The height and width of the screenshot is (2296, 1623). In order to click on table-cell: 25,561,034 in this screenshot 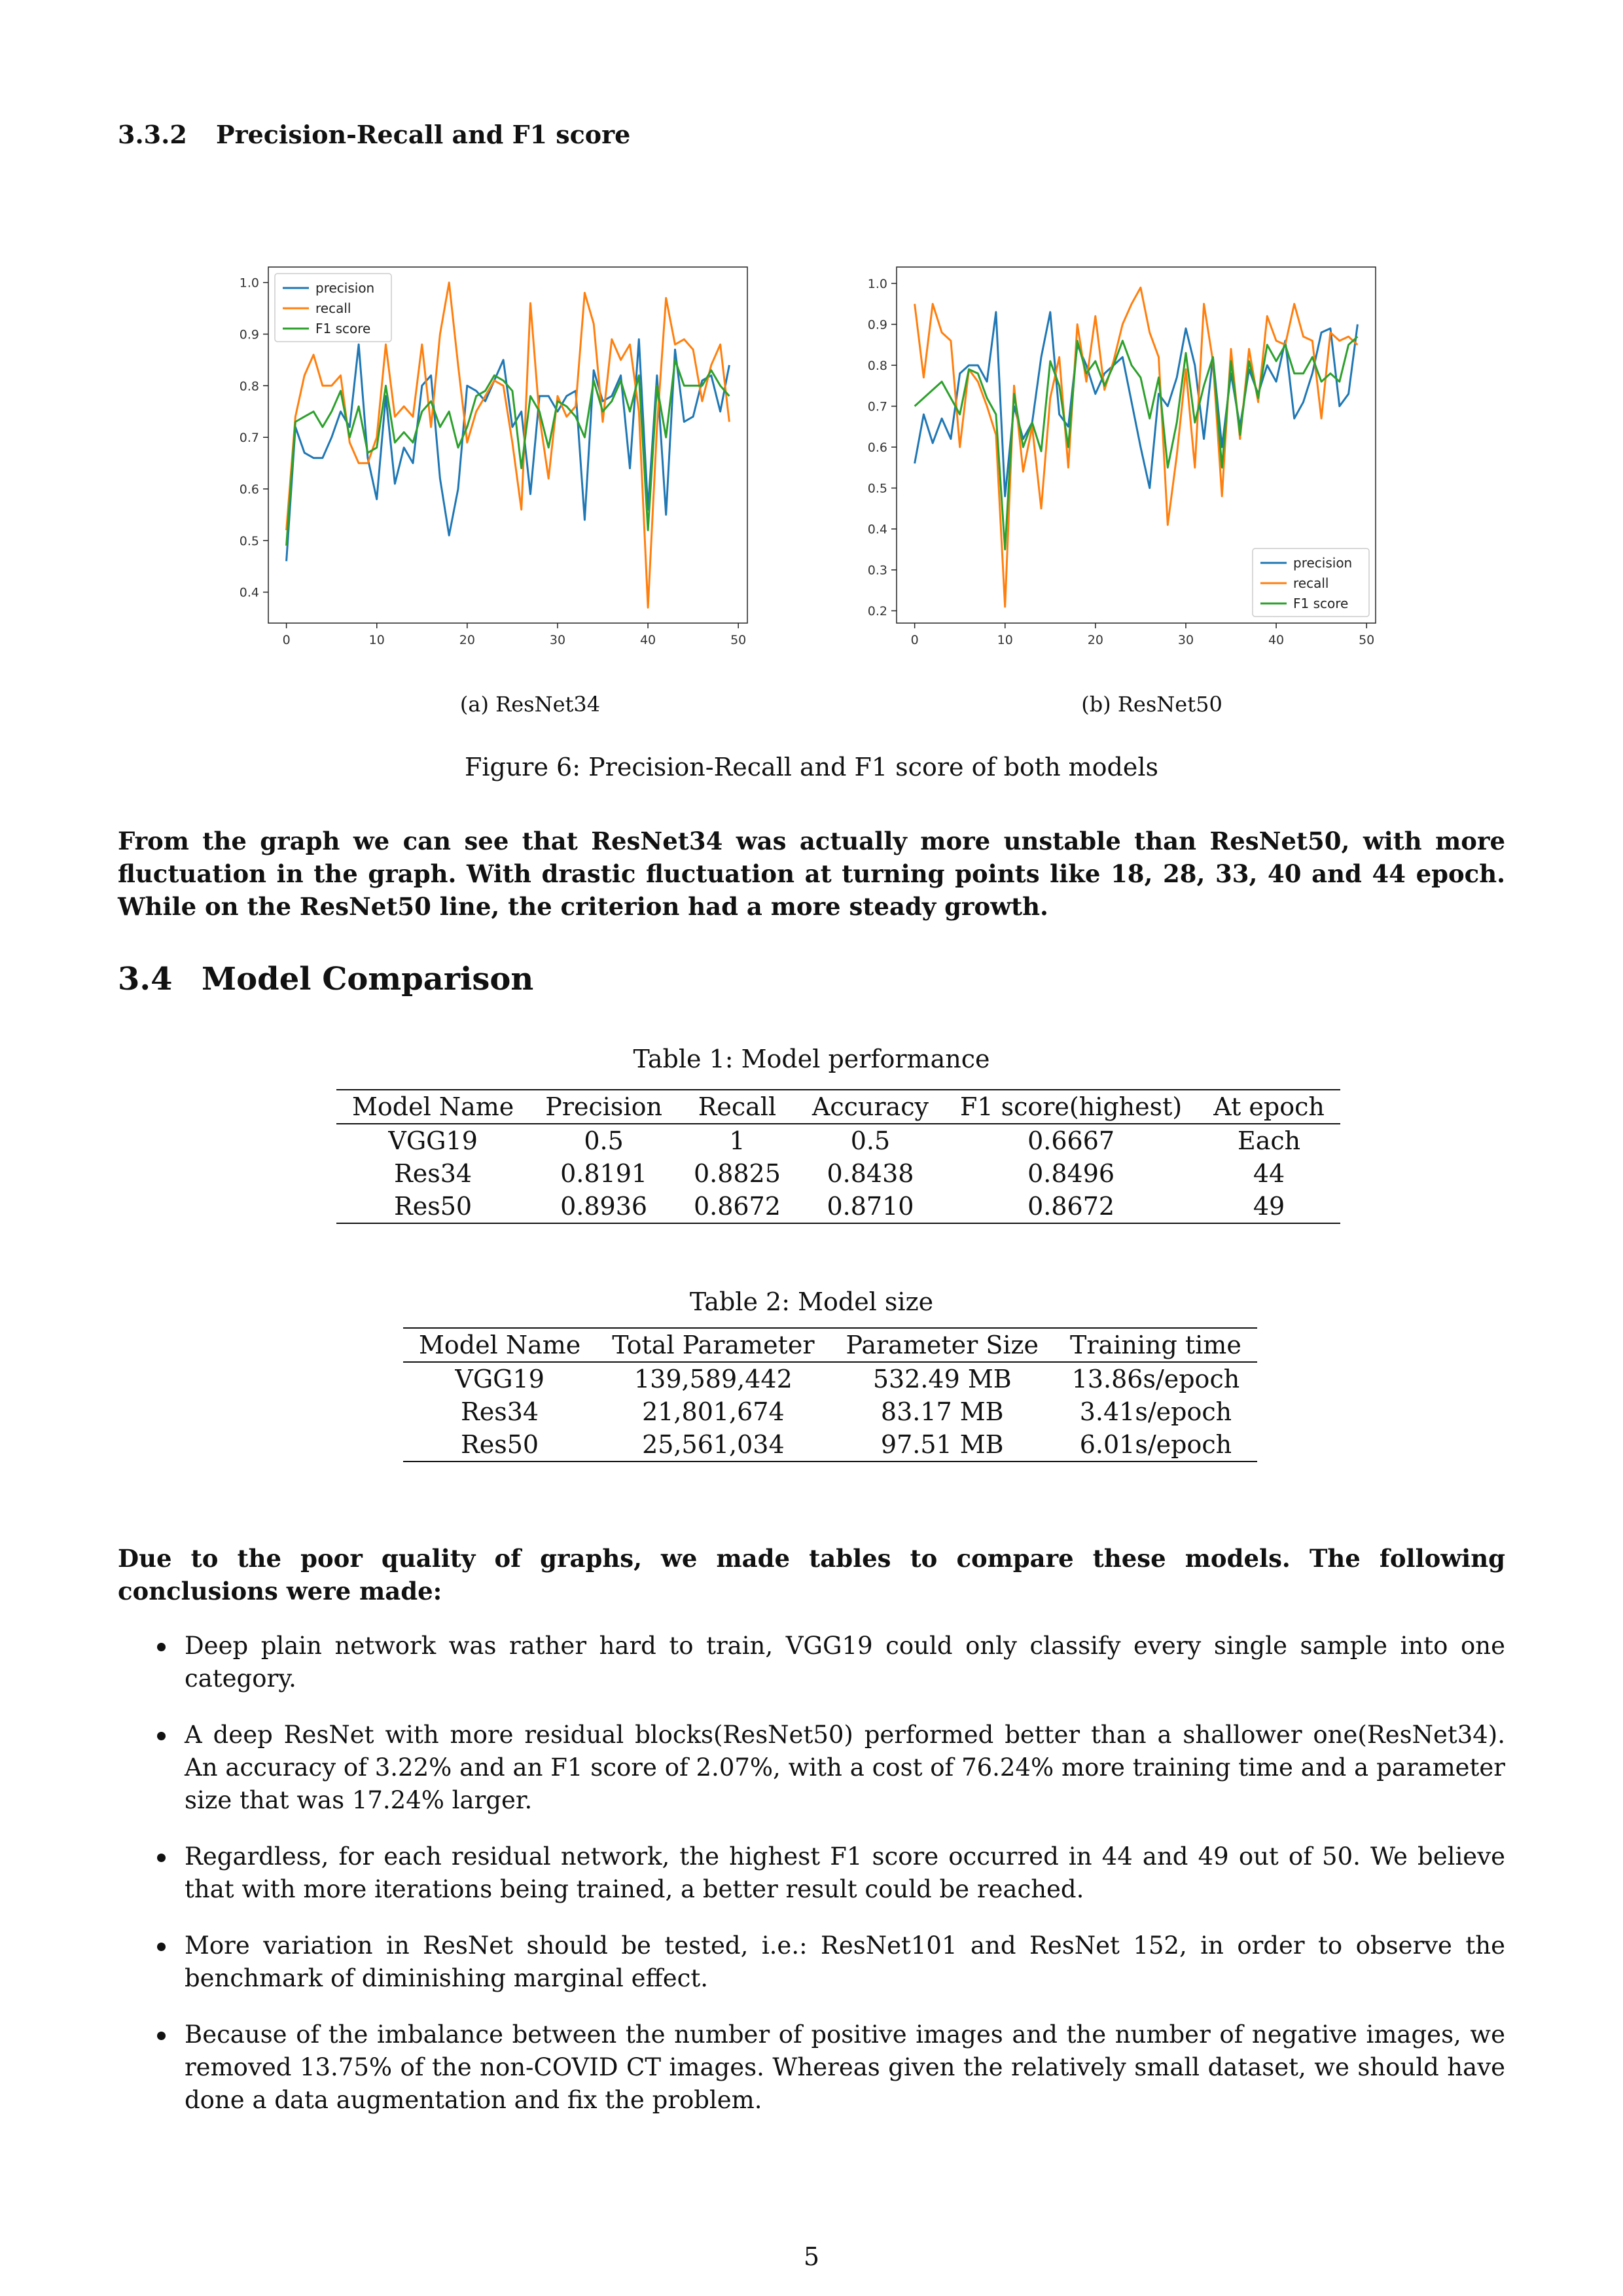, I will do `click(713, 1444)`.